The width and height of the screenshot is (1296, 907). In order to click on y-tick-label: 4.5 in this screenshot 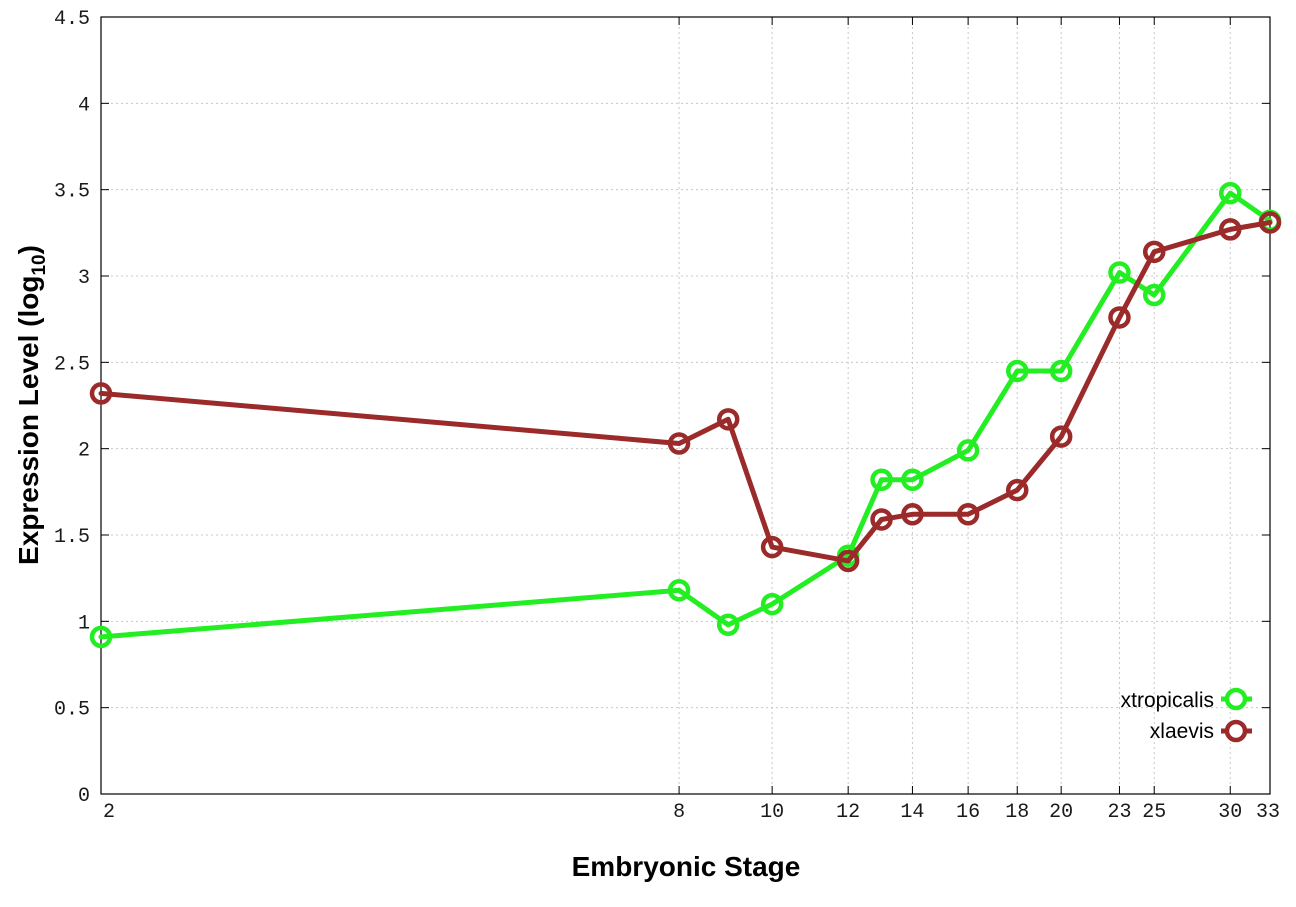, I will do `click(72, 19)`.